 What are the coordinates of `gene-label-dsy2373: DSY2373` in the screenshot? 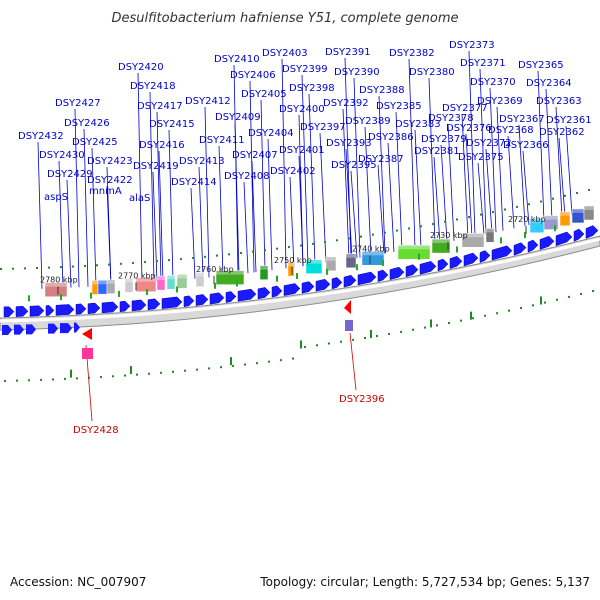 It's located at (472, 45).